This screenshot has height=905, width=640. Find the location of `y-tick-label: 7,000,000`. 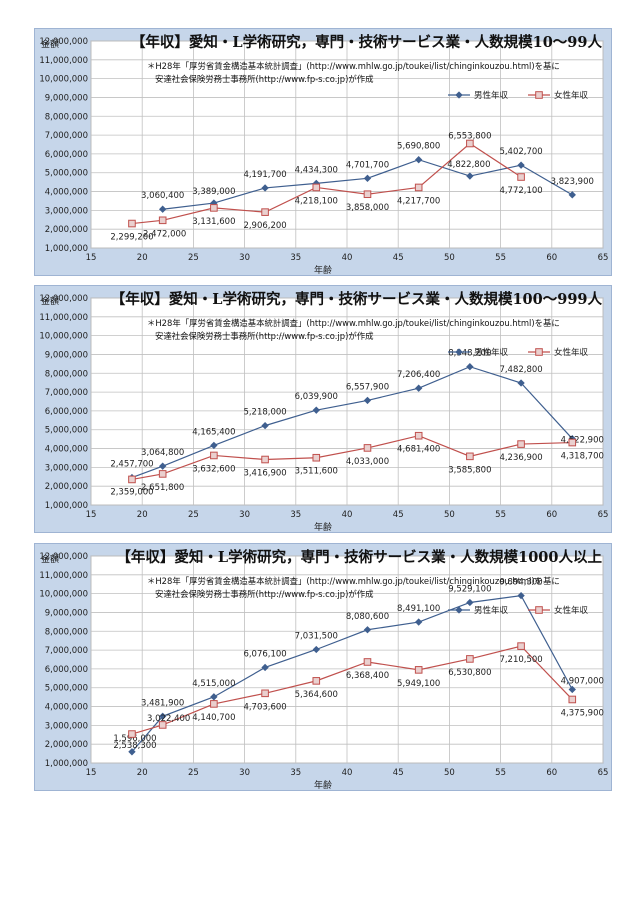

y-tick-label: 7,000,000 is located at coordinates (66, 651).